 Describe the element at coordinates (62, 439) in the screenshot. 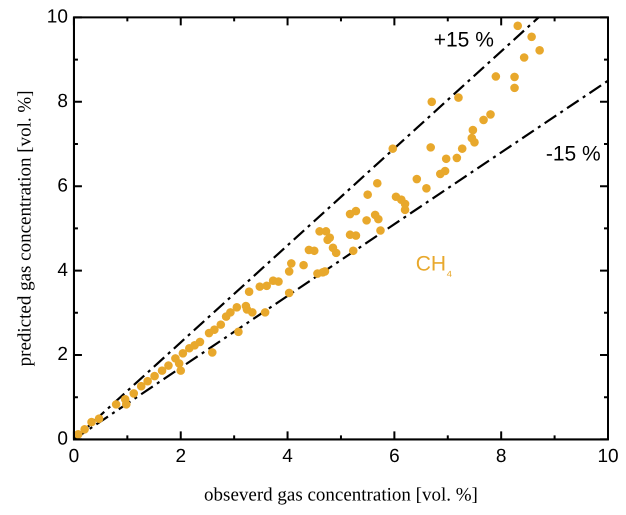

I see `y-tick-label: 0` at that location.